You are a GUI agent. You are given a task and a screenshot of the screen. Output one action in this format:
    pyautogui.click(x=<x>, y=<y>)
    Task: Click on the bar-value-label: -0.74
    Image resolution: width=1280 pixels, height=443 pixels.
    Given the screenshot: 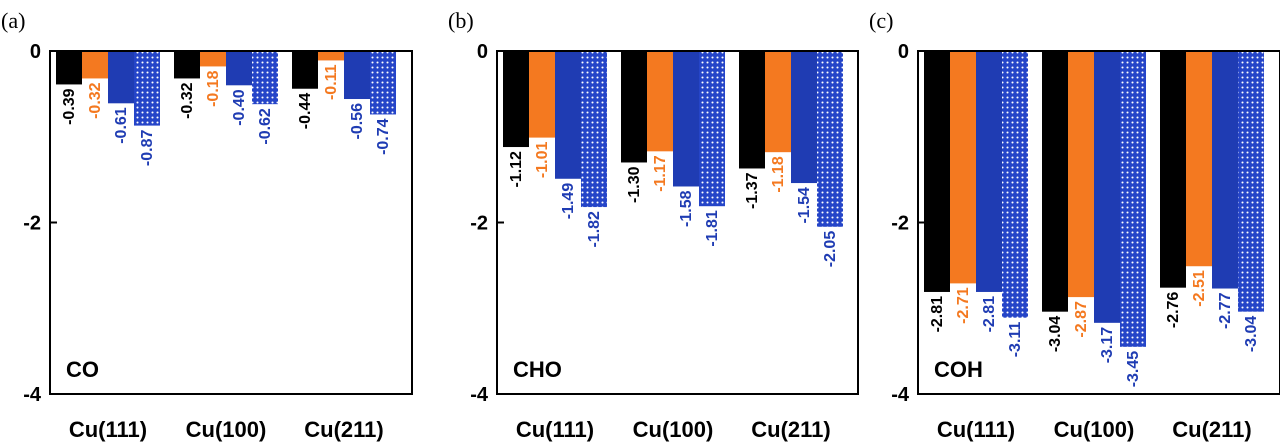 What is the action you would take?
    pyautogui.click(x=383, y=136)
    